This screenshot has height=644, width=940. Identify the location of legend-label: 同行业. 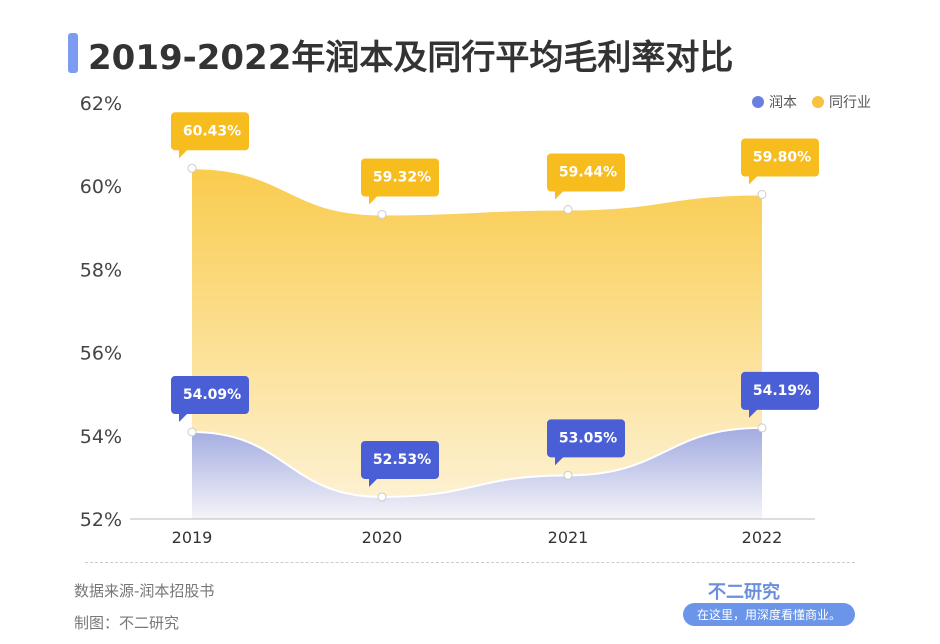
(850, 103).